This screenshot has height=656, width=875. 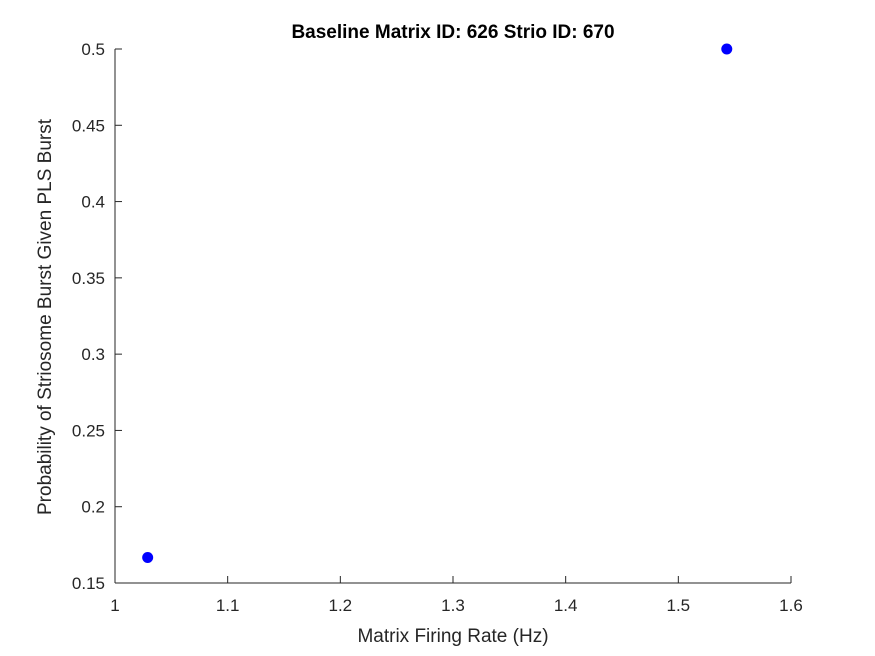 I want to click on x-axis-label: Matrix Firing Rate (Hz), so click(x=452, y=636).